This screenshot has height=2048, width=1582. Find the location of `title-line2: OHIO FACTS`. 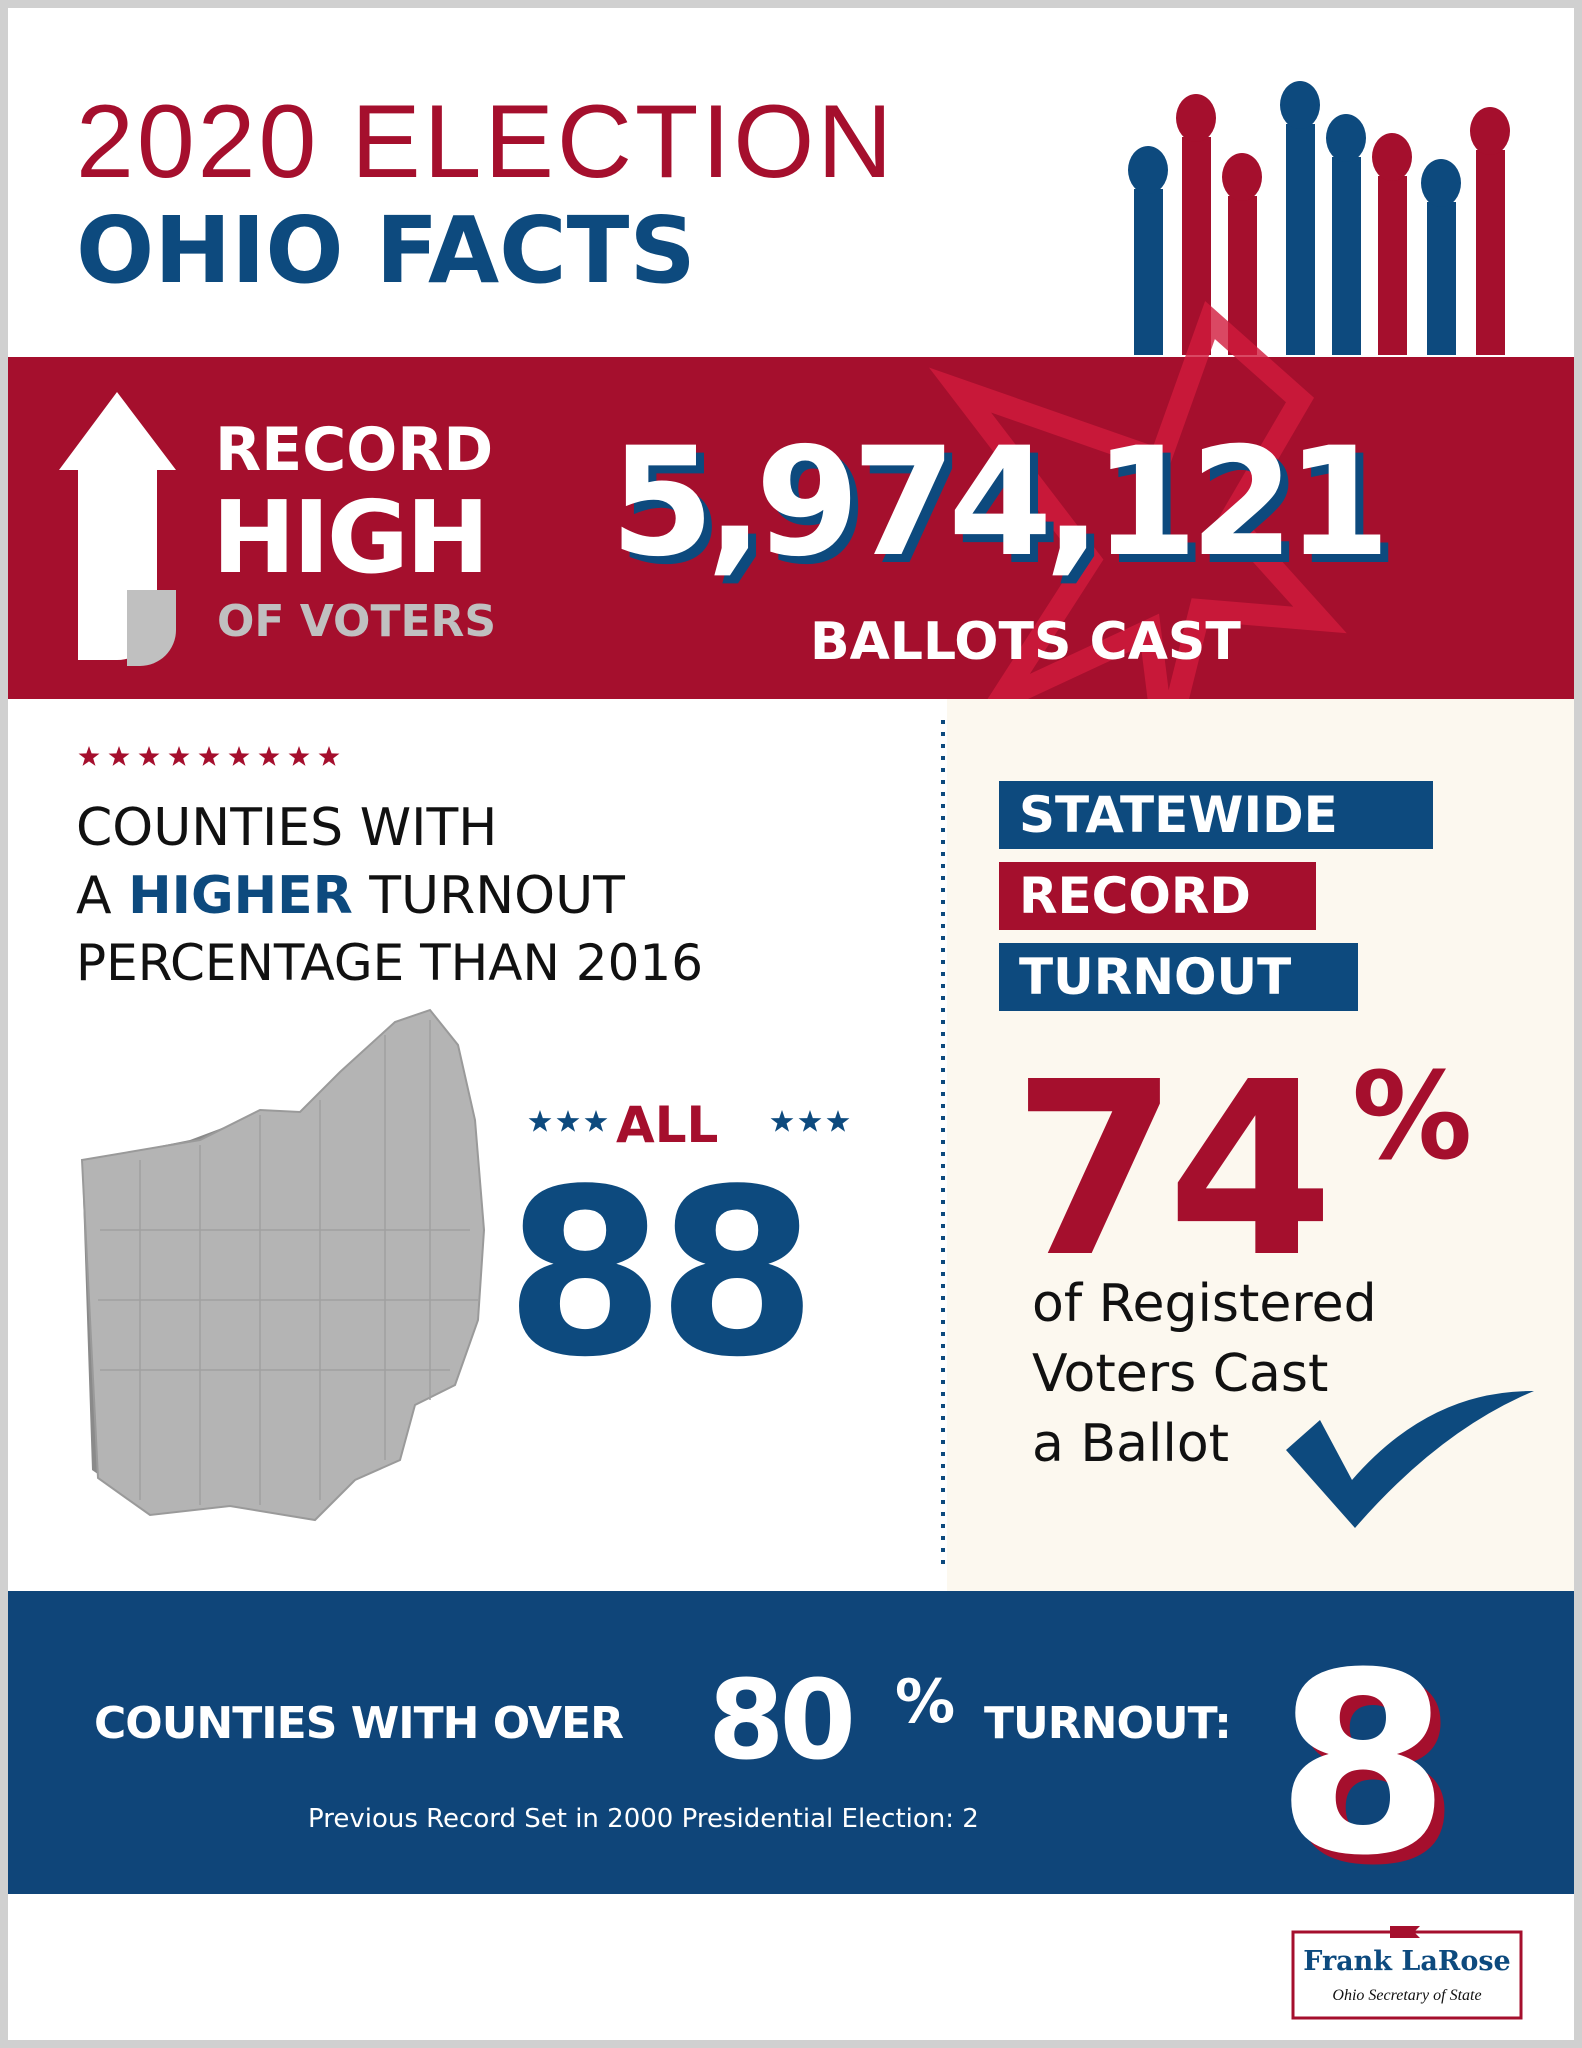

title-line2: OHIO FACTS is located at coordinates (386, 250).